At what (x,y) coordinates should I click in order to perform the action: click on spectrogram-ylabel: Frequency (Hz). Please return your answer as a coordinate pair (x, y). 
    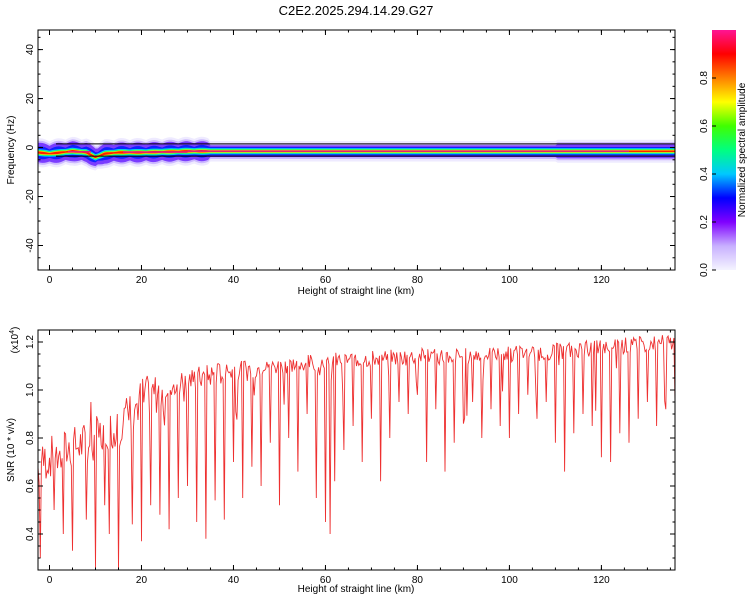
    Looking at the image, I should click on (11, 150).